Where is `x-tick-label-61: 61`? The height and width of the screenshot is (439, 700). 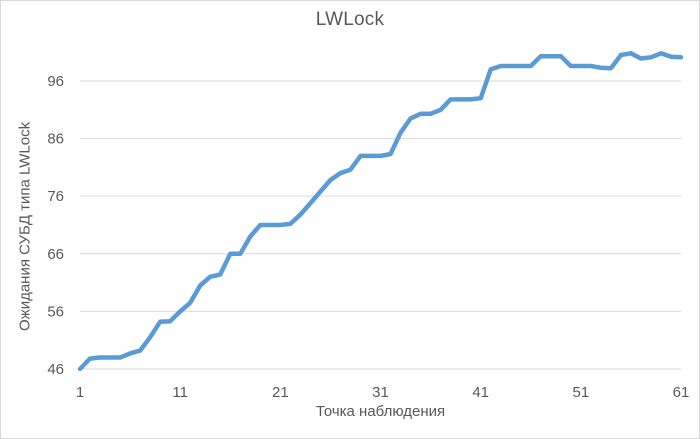 x-tick-label-61: 61 is located at coordinates (681, 392).